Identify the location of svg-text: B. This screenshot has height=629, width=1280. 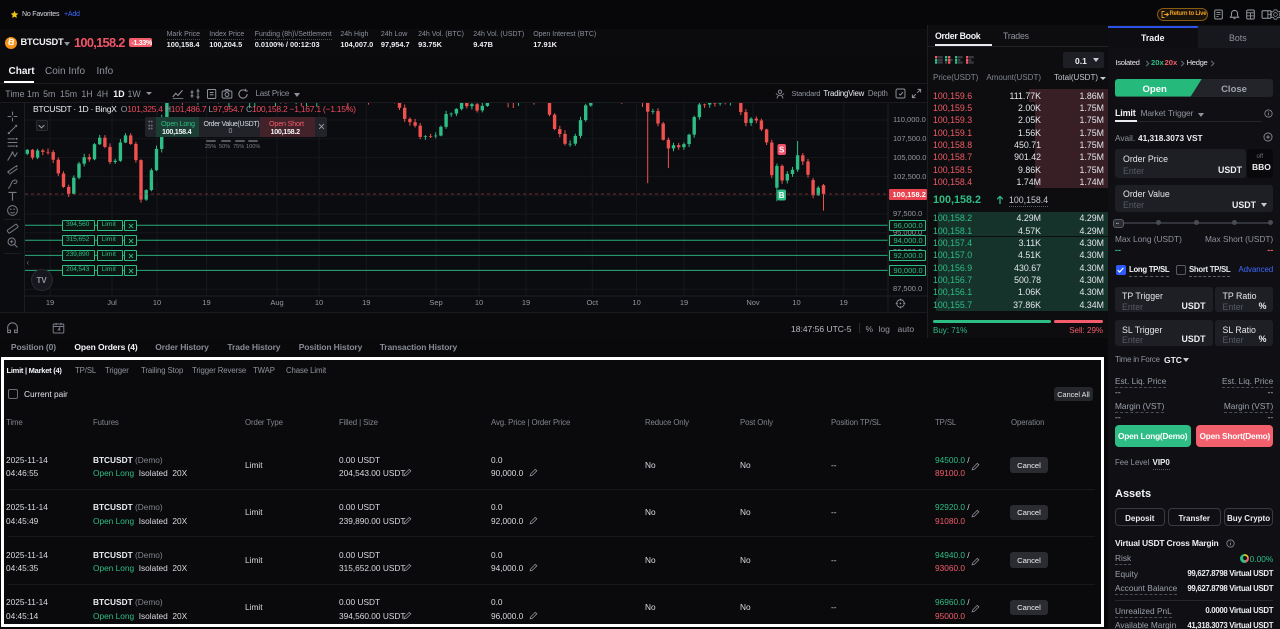
(782, 195).